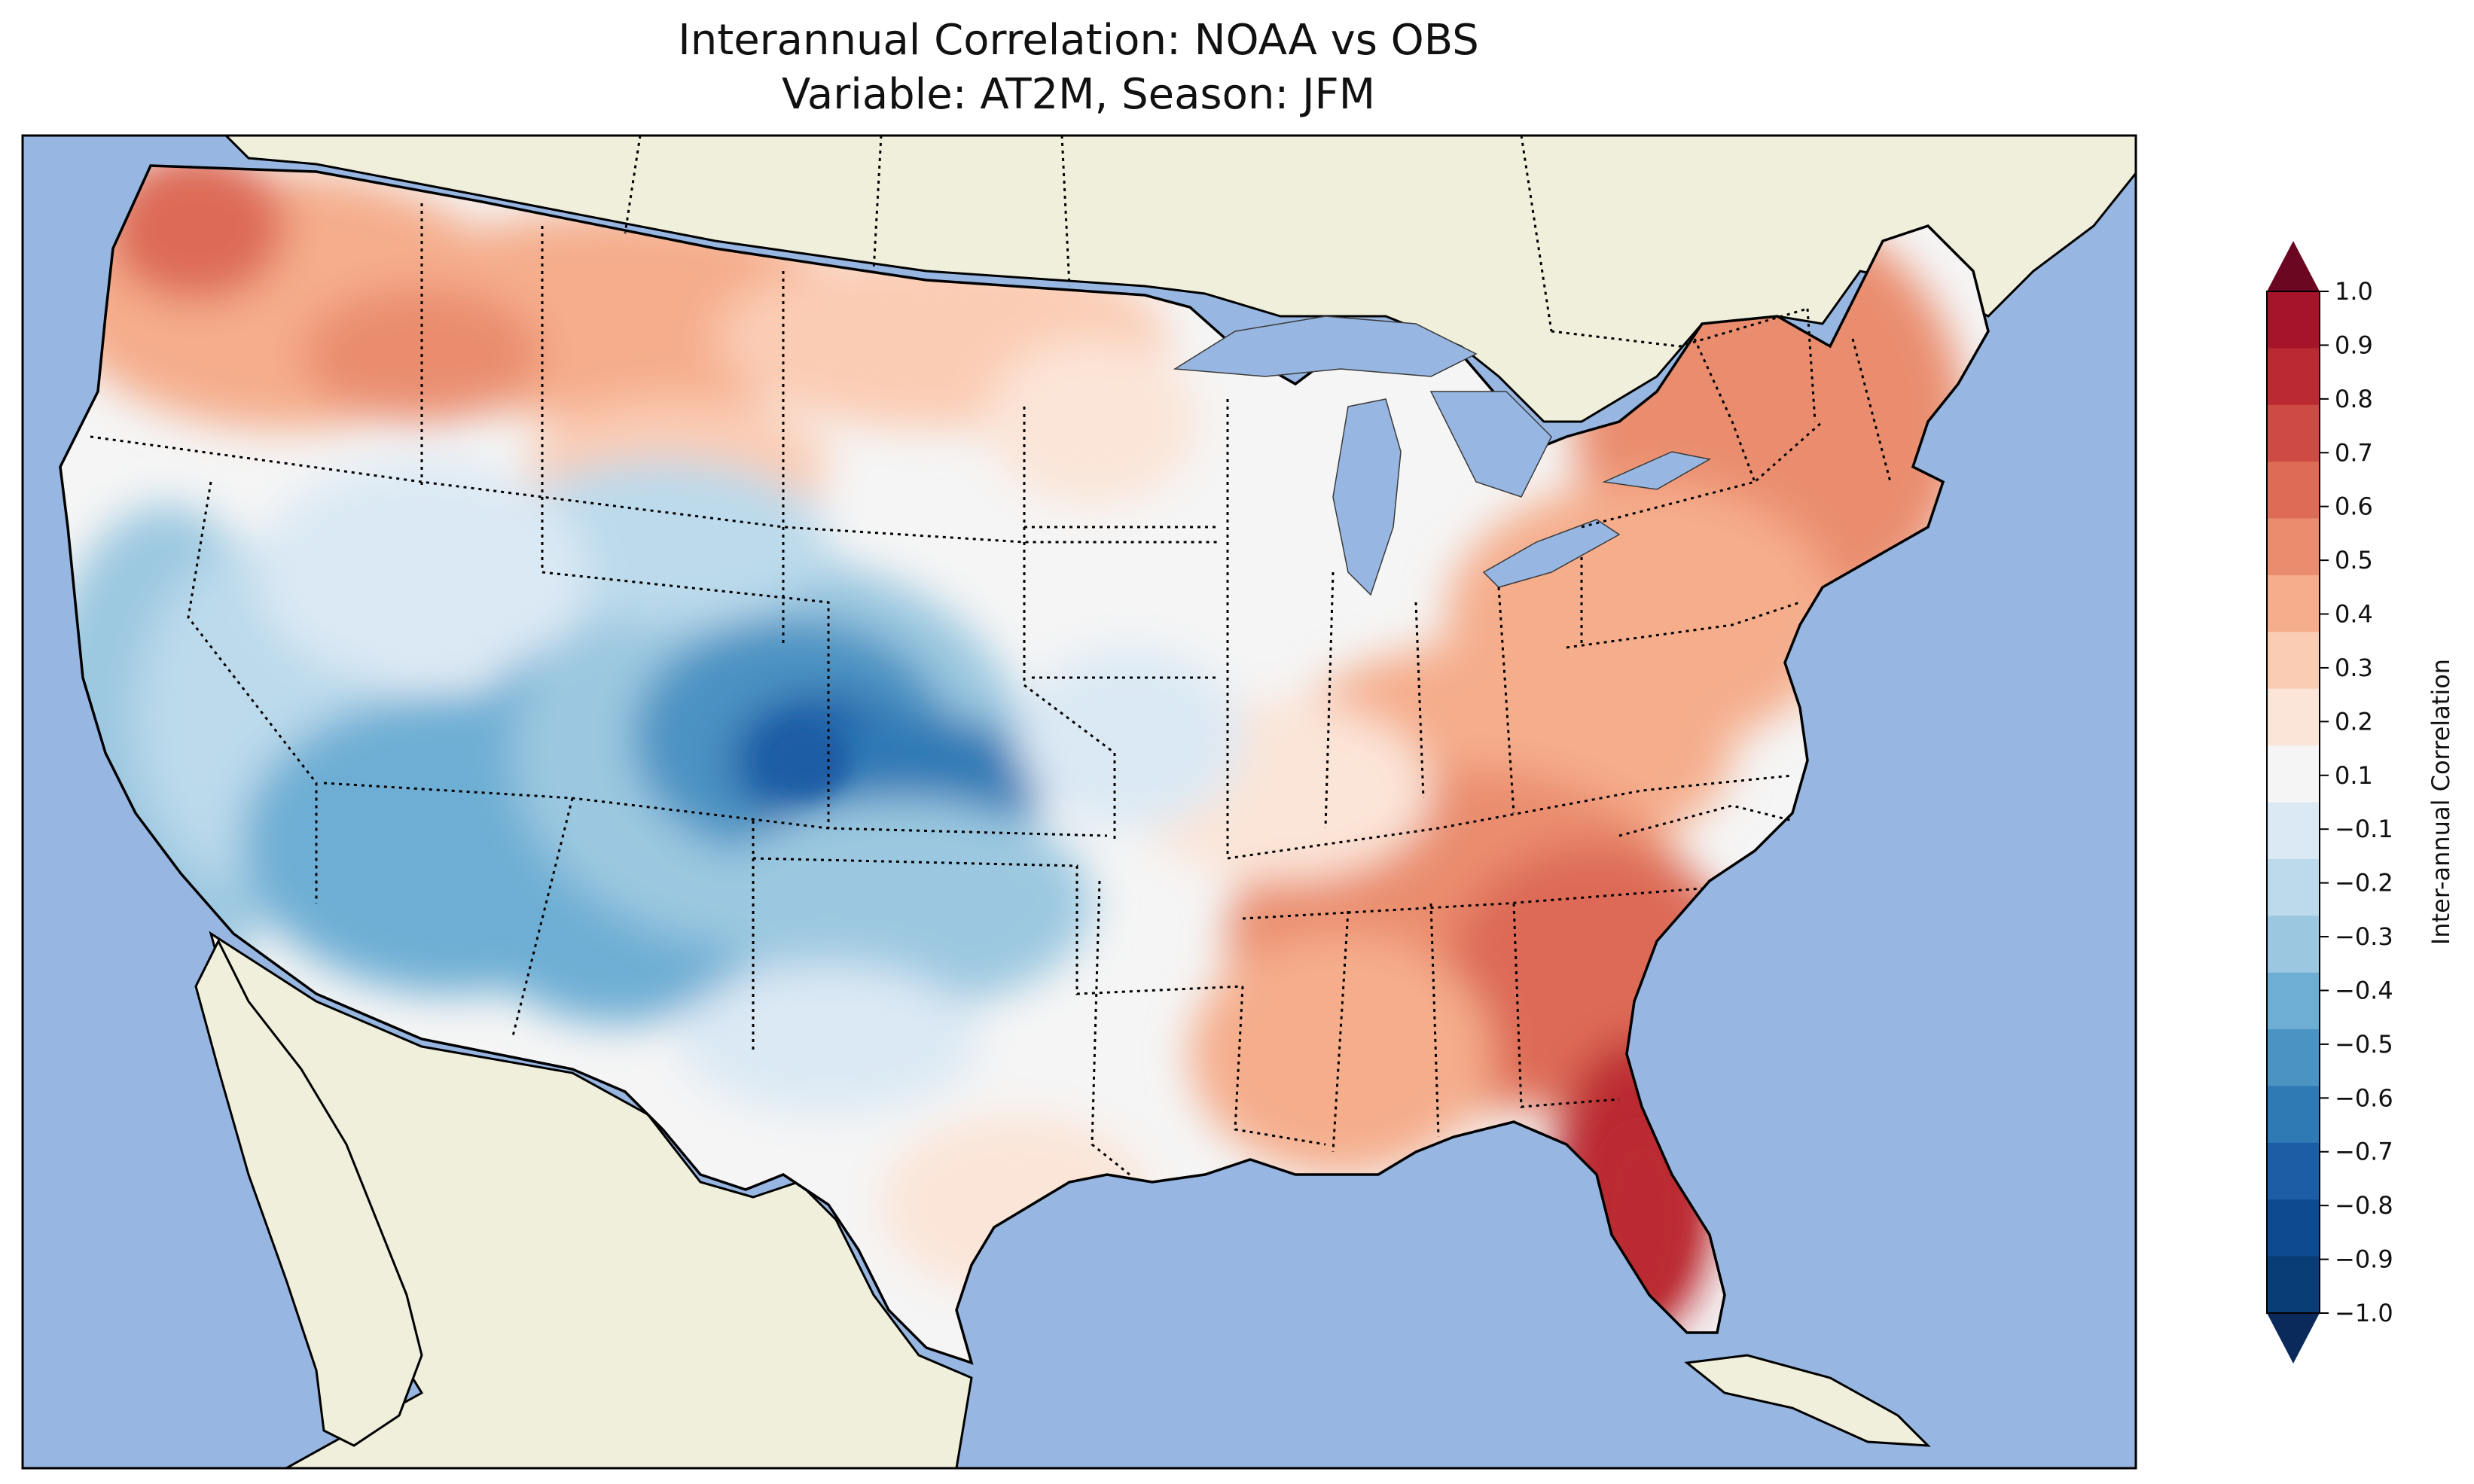 Image resolution: width=2474 pixels, height=1484 pixels. I want to click on colorbar-tick-label: −1.0, so click(2364, 1313).